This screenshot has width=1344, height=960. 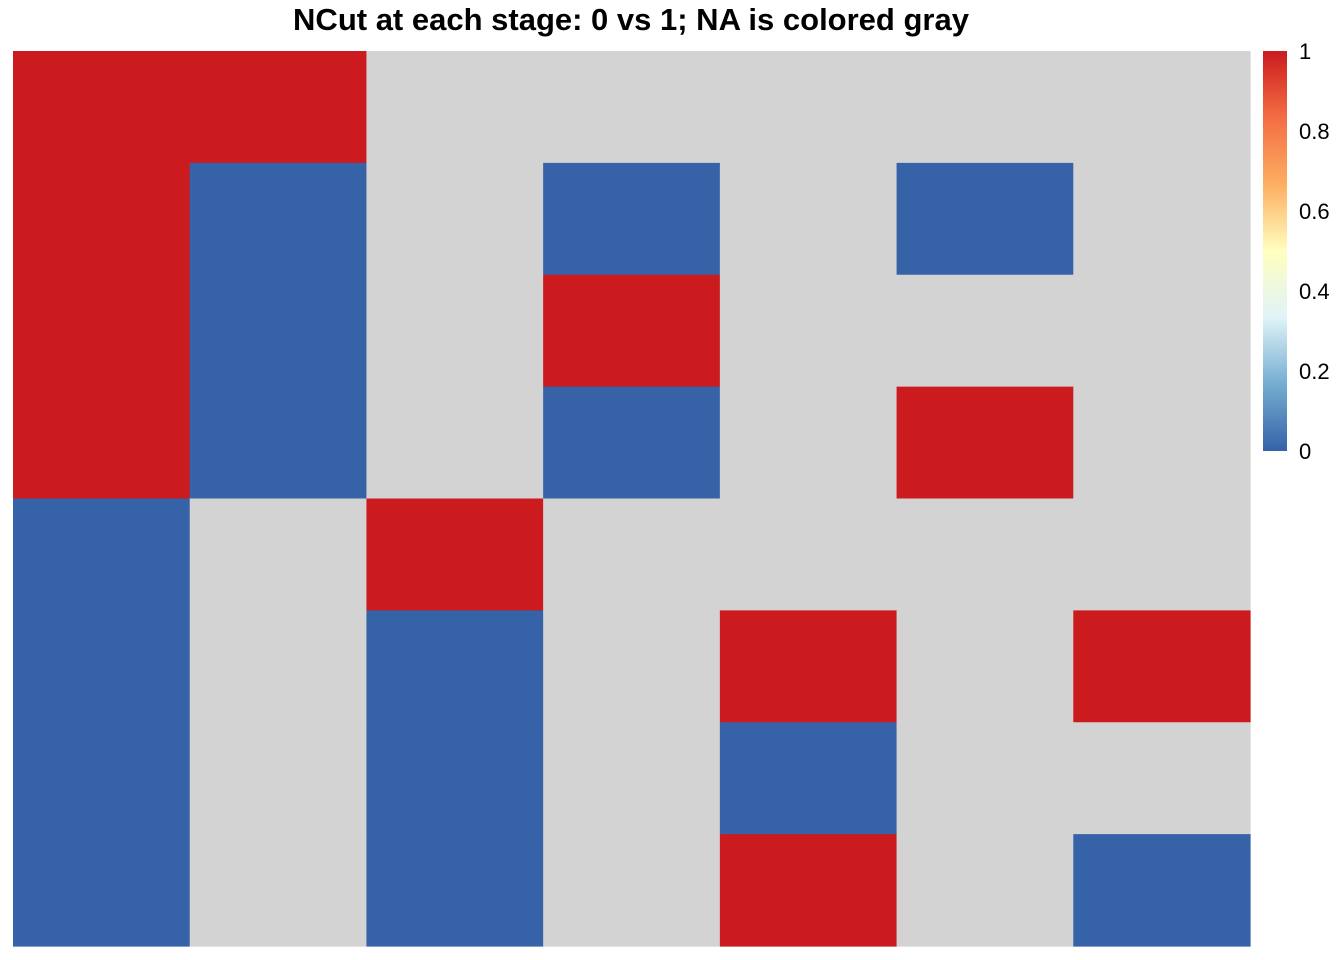 I want to click on legend-tick-label: 0.6, so click(x=1314, y=211).